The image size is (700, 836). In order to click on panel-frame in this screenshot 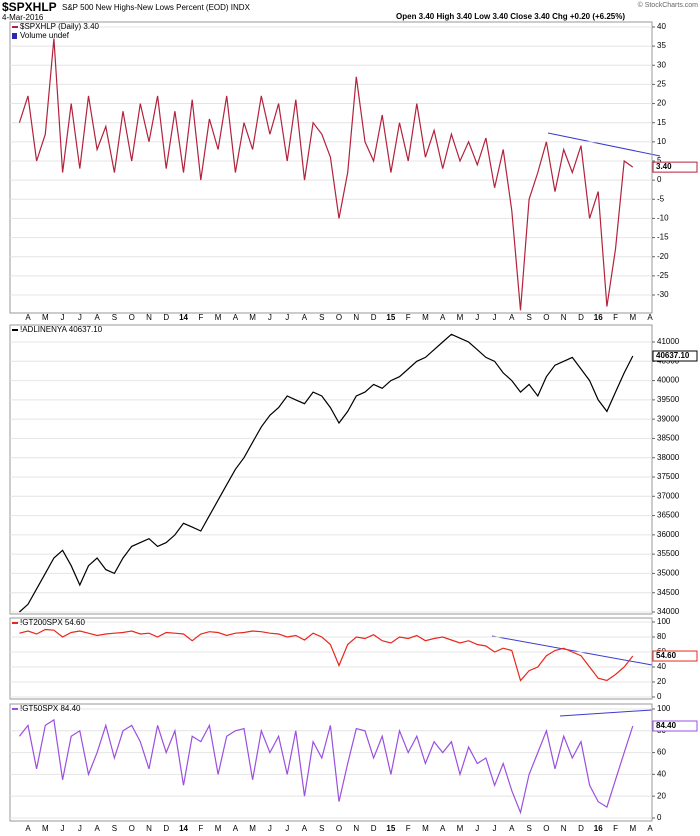, I will do `click(331, 762)`.